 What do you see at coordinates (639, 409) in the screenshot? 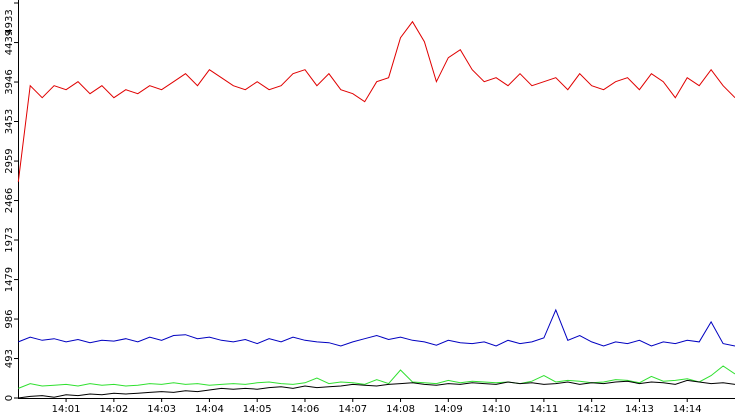
I see `x-tick-label: 14:13` at bounding box center [639, 409].